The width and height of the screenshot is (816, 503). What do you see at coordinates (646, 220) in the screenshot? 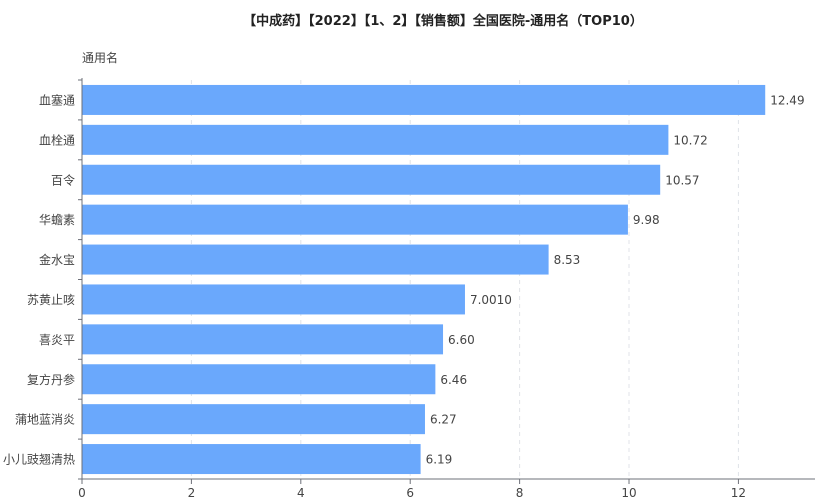
I see `bar-value-label: 9.98` at bounding box center [646, 220].